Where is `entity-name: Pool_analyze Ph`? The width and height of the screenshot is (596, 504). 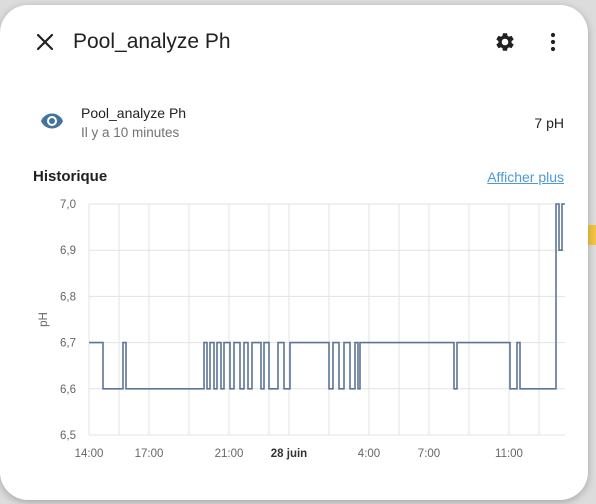 entity-name: Pool_analyze Ph is located at coordinates (134, 113).